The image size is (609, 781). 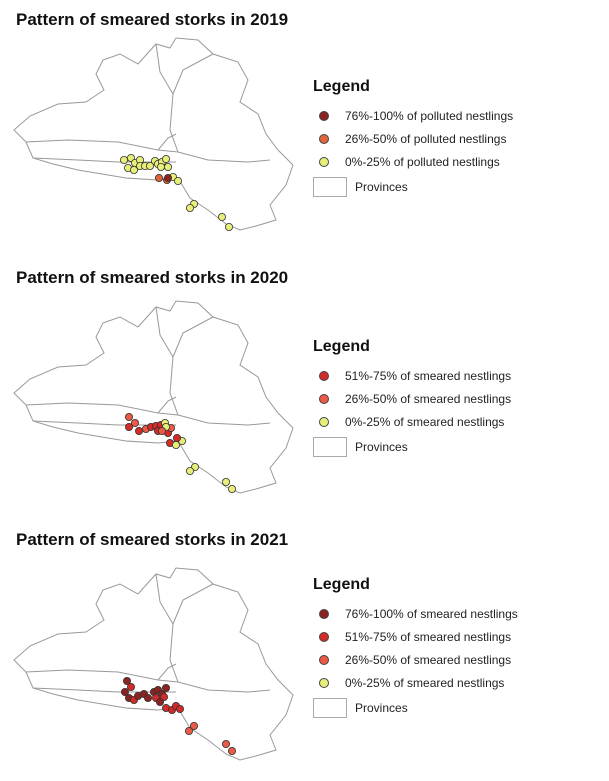 I want to click on province-map-2020, so click(x=153, y=397).